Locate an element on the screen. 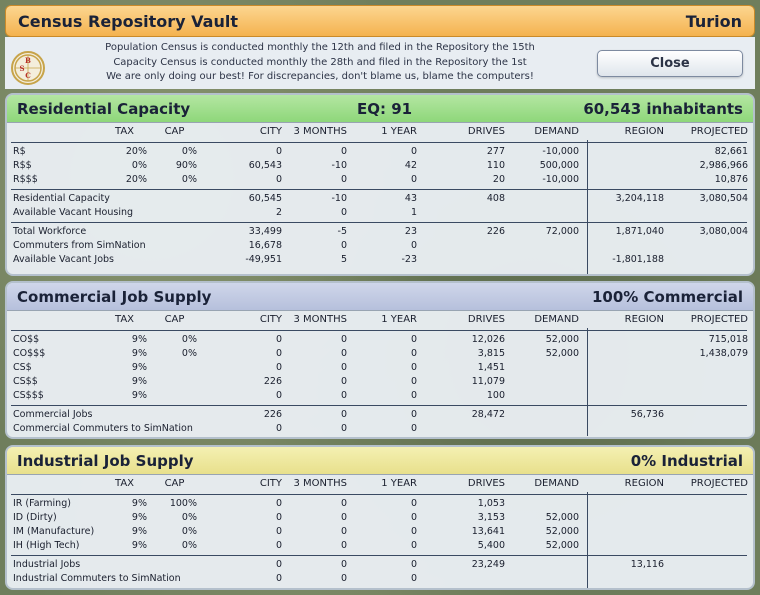 The image size is (760, 595). city-value: -49,951 is located at coordinates (263, 259).